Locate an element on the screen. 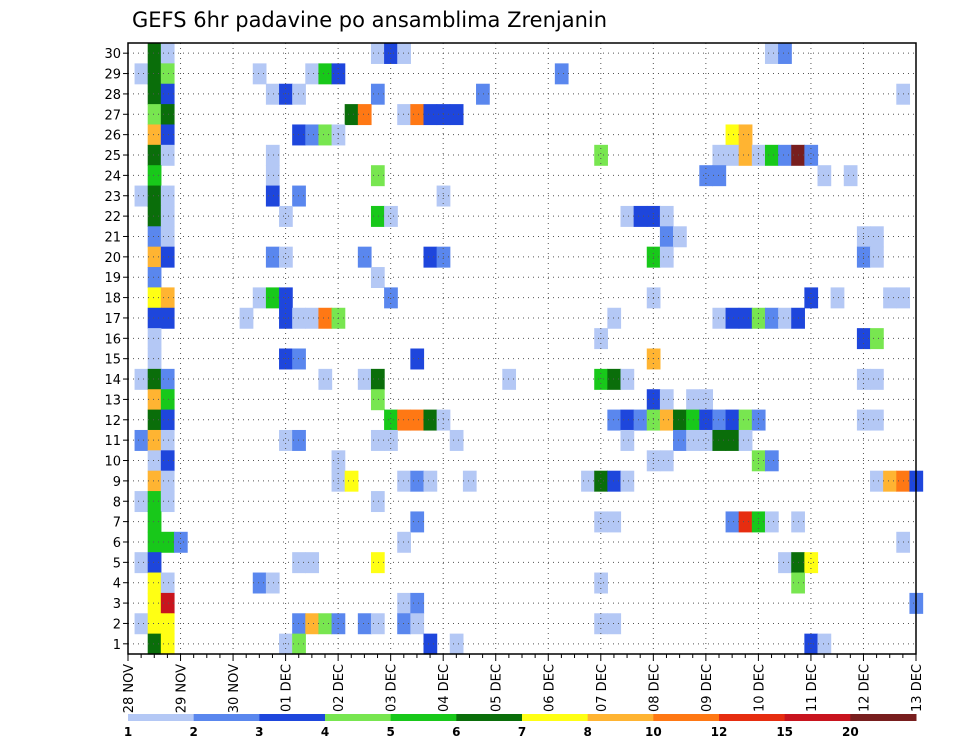 Image resolution: width=960 pixels, height=742 pixels. x-tick-label: 03 DEC is located at coordinates (392, 688).